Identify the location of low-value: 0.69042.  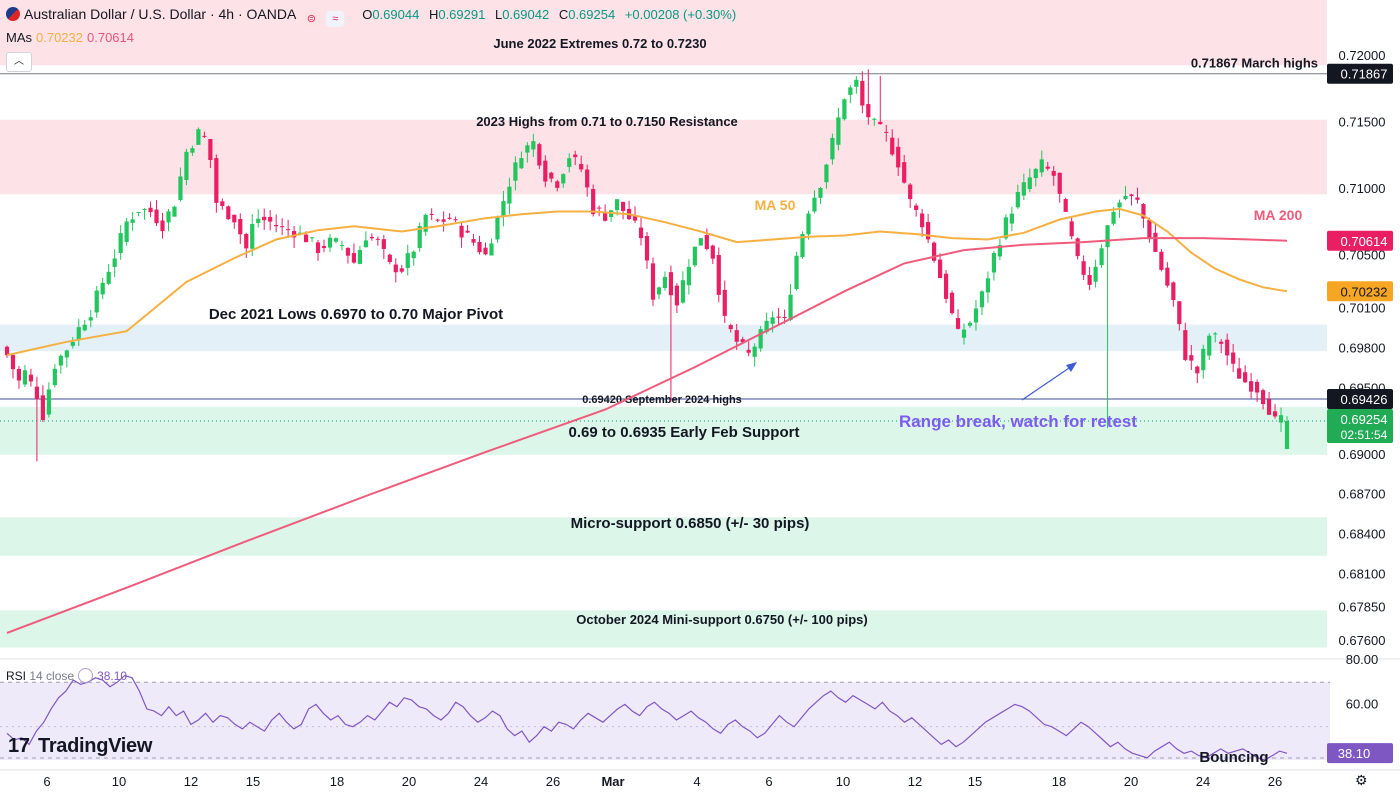
(526, 14).